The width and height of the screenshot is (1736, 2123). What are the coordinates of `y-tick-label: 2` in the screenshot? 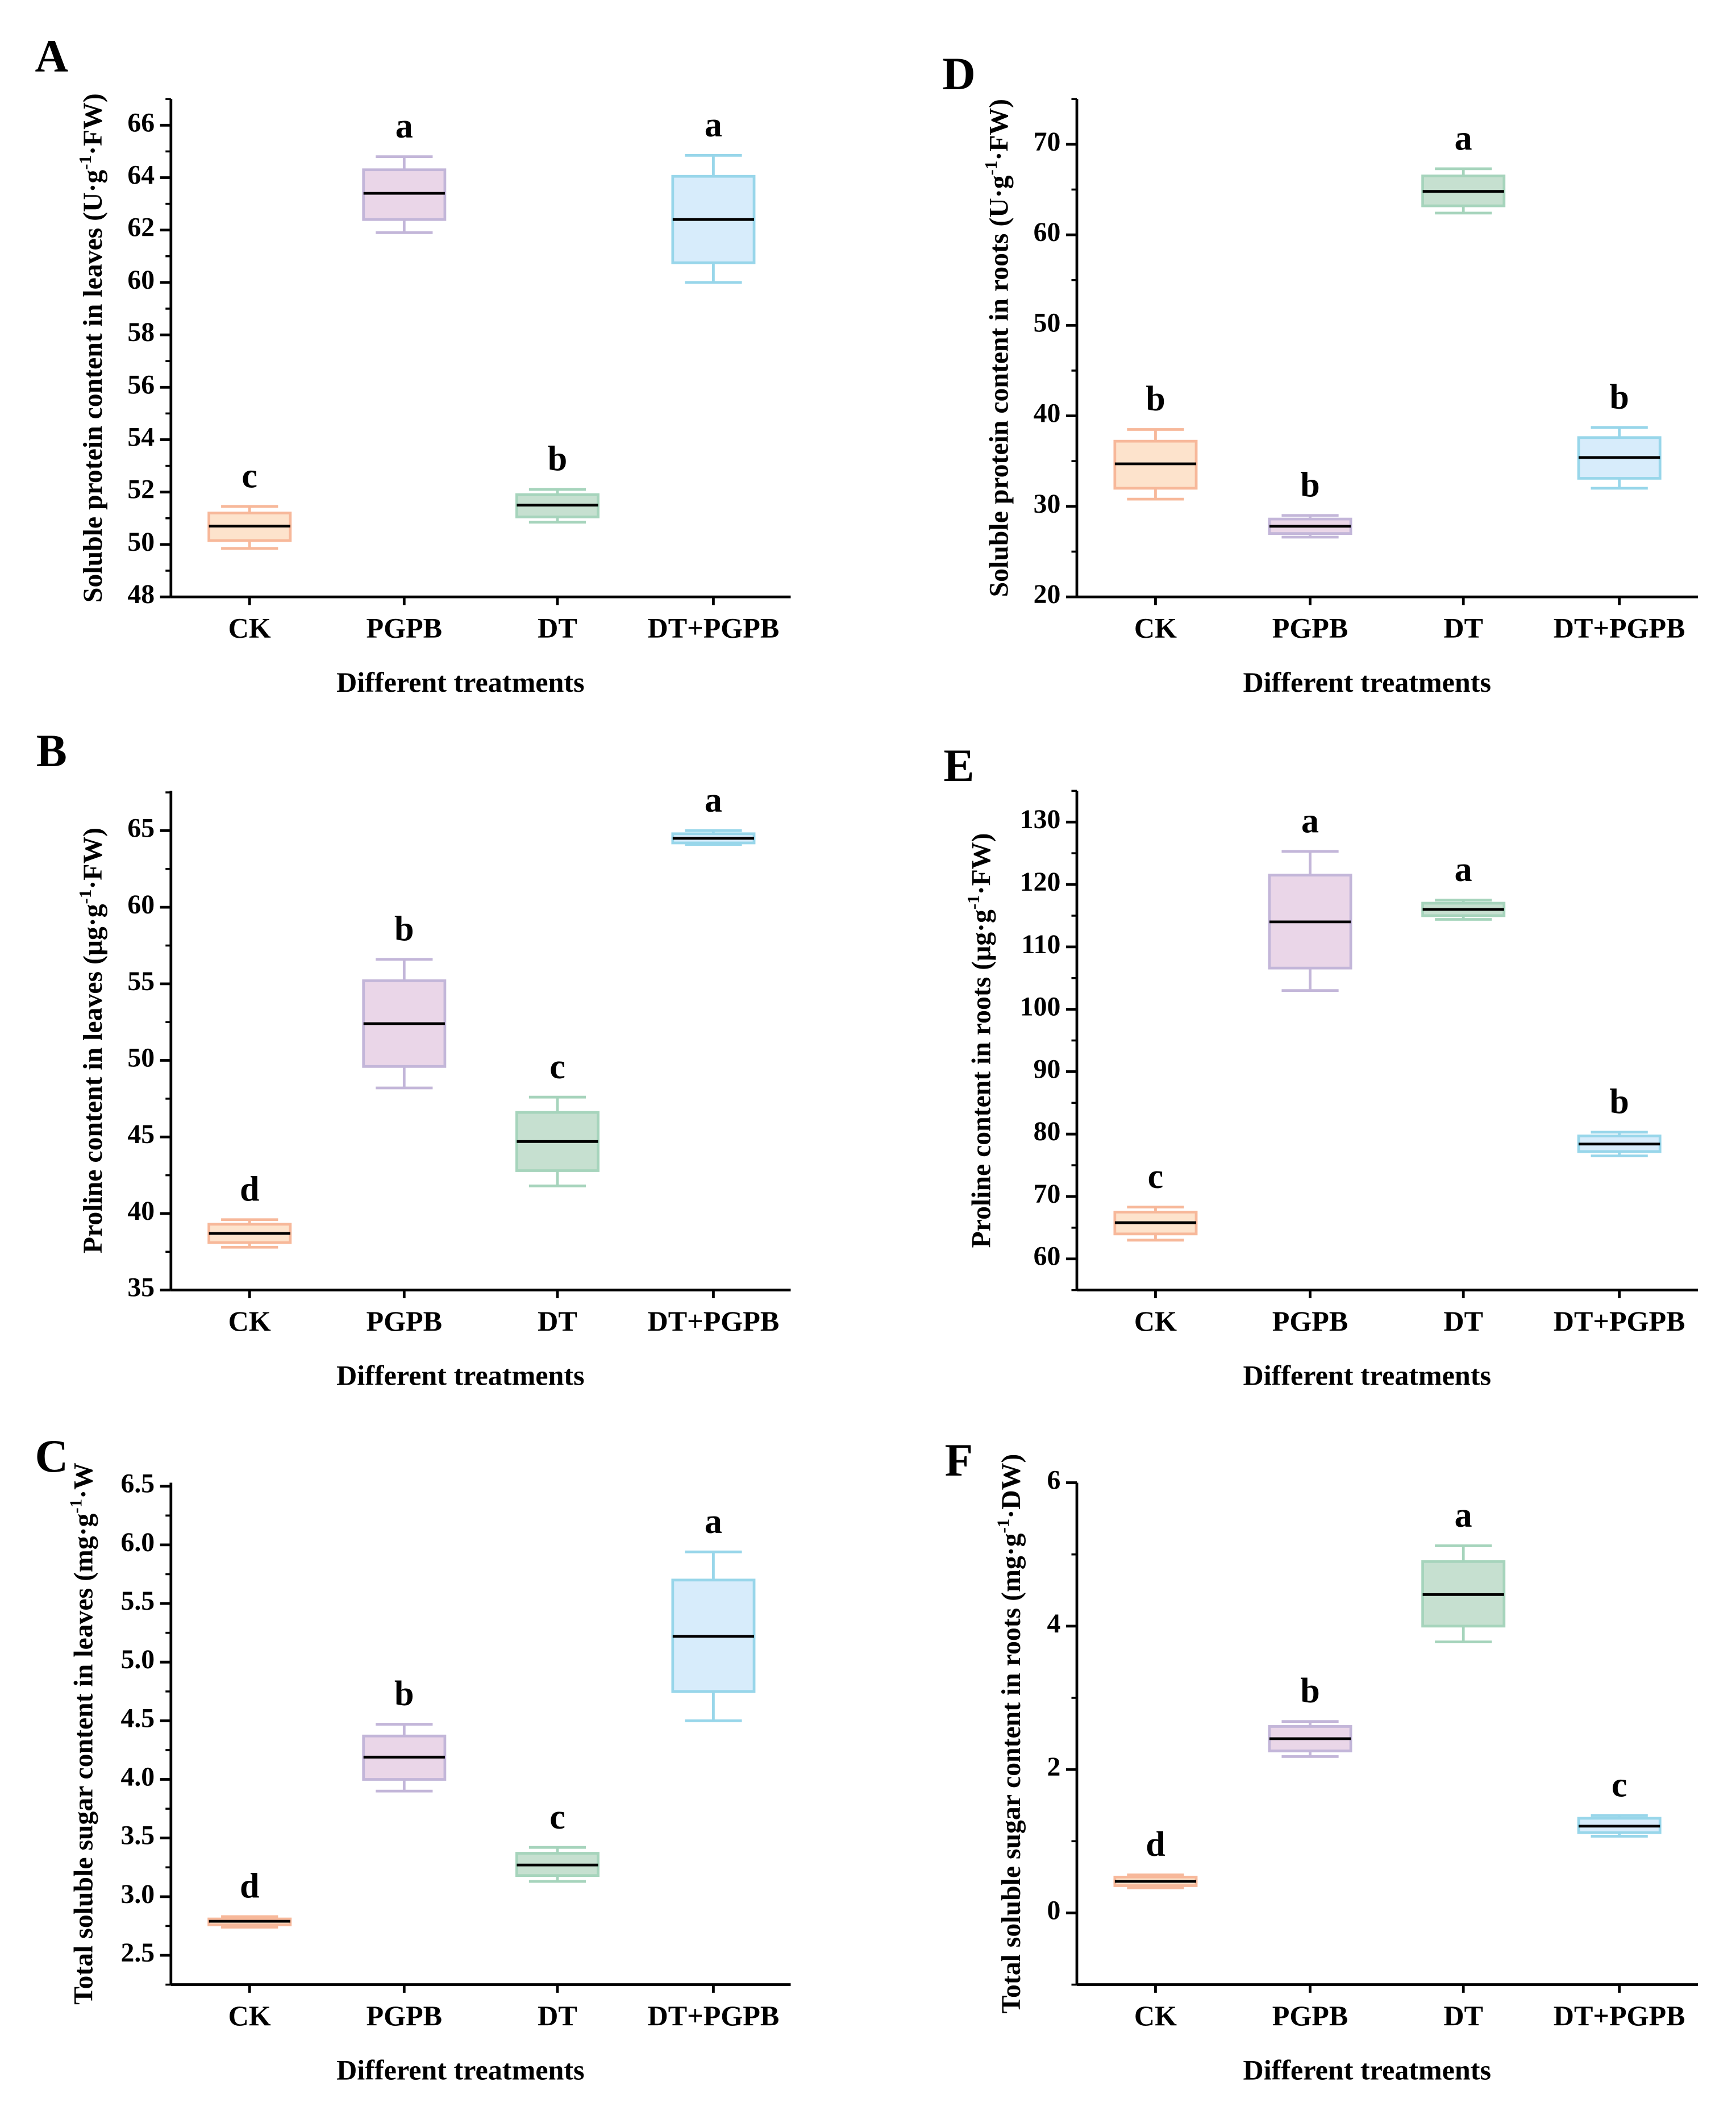 It's located at (1054, 1767).